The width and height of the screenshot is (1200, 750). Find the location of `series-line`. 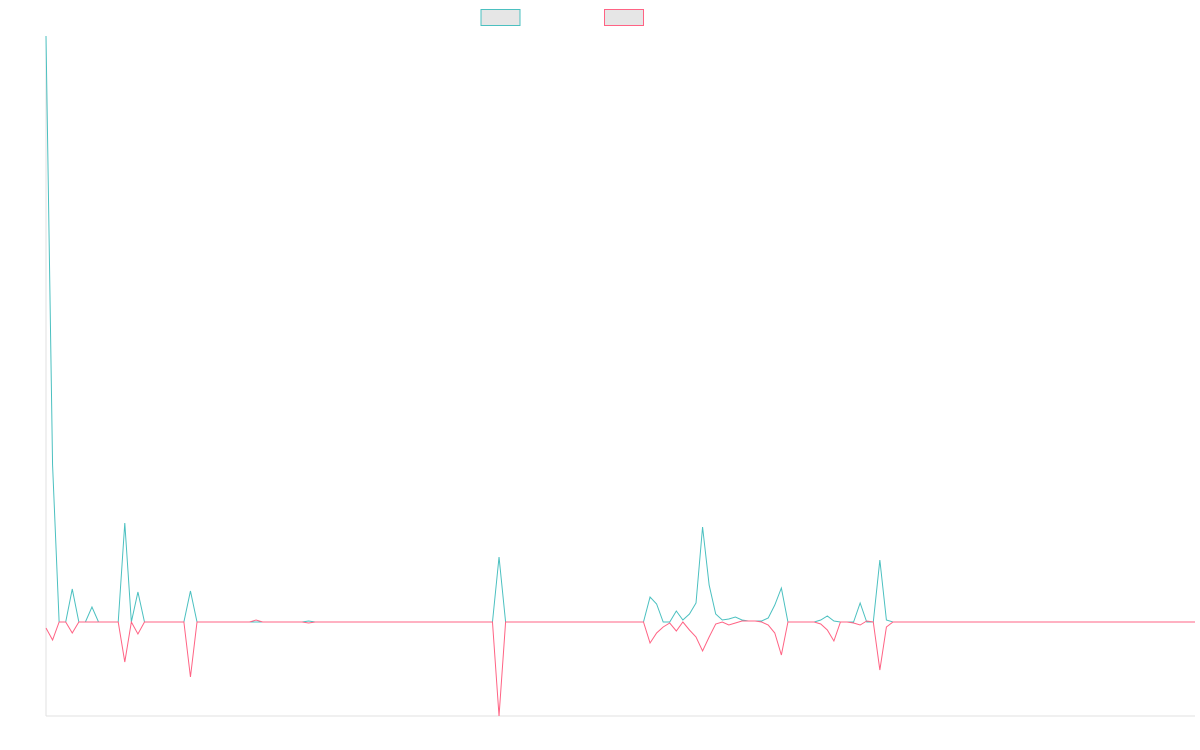

series-line is located at coordinates (620, 668).